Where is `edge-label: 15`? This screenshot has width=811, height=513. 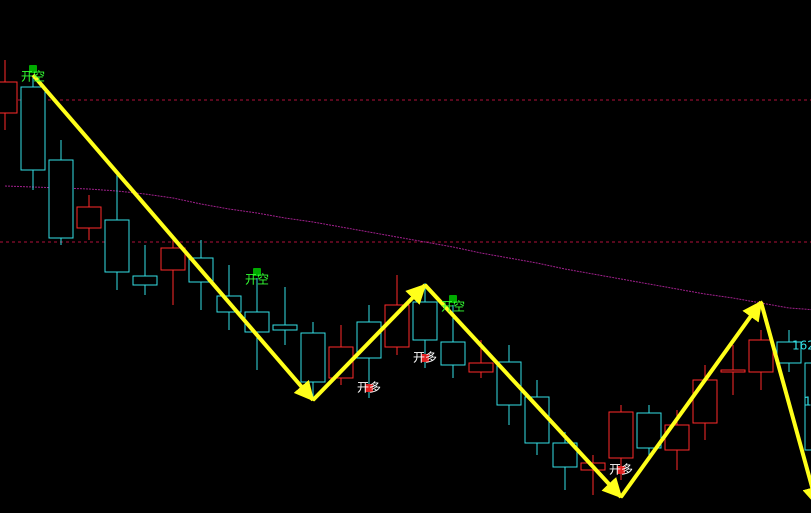
edge-label: 15 is located at coordinates (807, 402).